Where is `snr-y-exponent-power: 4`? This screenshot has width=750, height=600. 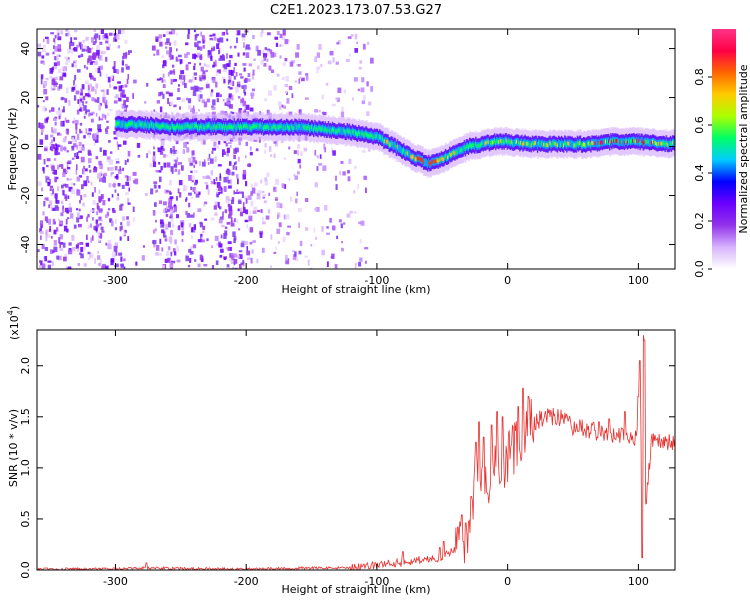
snr-y-exponent-power: 4 is located at coordinates (10, 312).